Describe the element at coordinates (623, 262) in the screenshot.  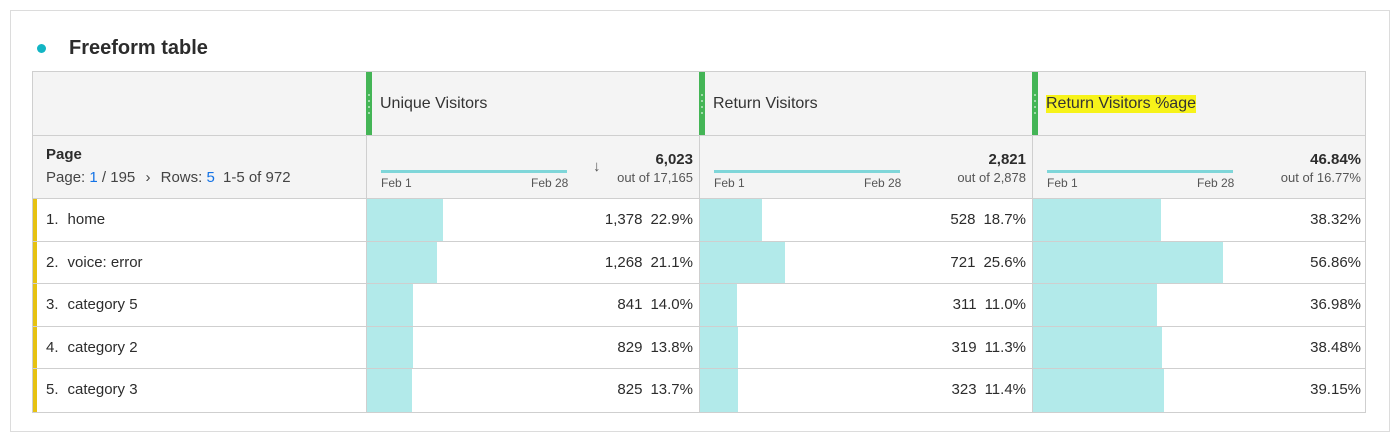
I see `cell-value: 1,268` at that location.